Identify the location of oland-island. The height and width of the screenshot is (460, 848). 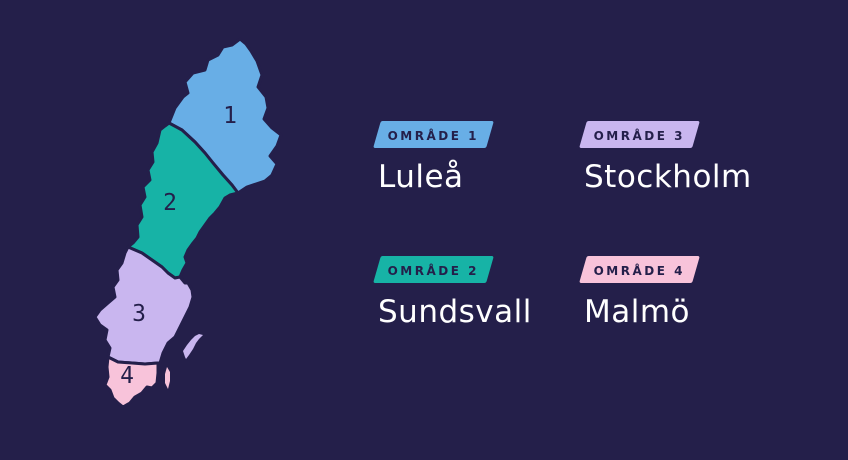
(167, 378).